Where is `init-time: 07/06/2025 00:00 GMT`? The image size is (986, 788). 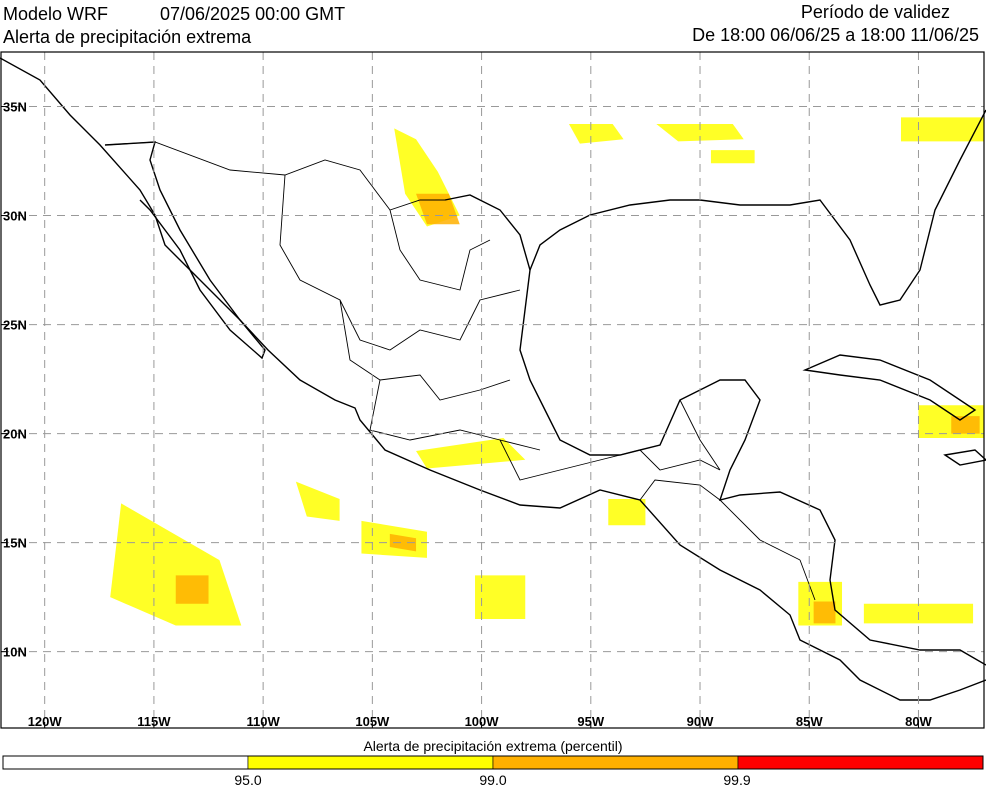 init-time: 07/06/2025 00:00 GMT is located at coordinates (253, 14).